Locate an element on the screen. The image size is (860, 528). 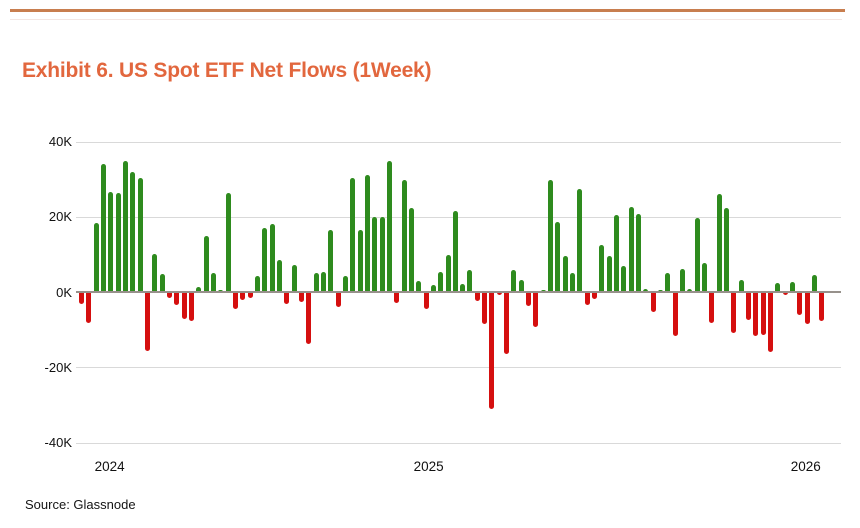
y-axis-label--40k: -40K is located at coordinates (58, 442).